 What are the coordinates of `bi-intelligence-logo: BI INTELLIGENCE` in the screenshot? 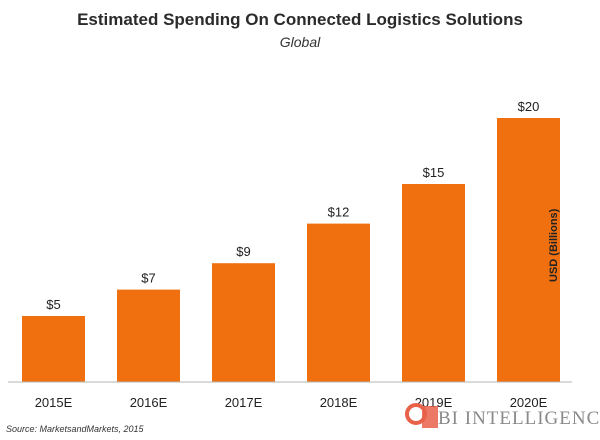 It's located at (501, 419).